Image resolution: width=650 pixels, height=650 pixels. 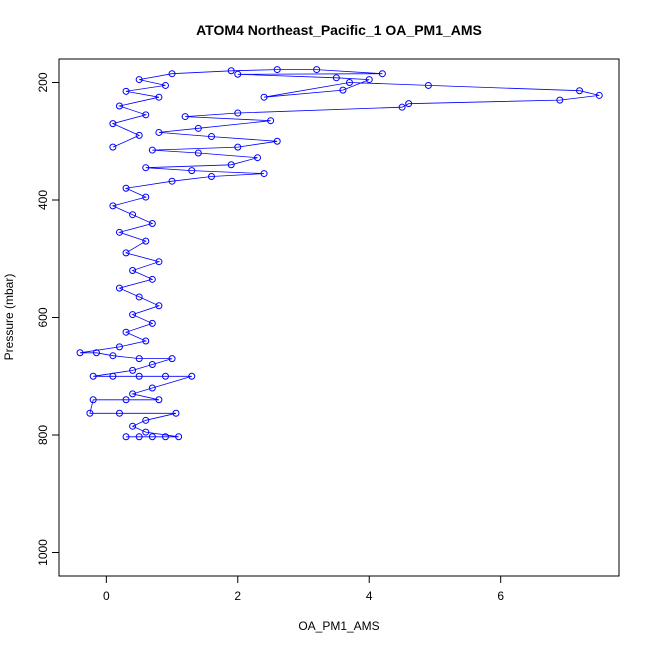 I want to click on y-tick-label: 400, so click(x=43, y=200).